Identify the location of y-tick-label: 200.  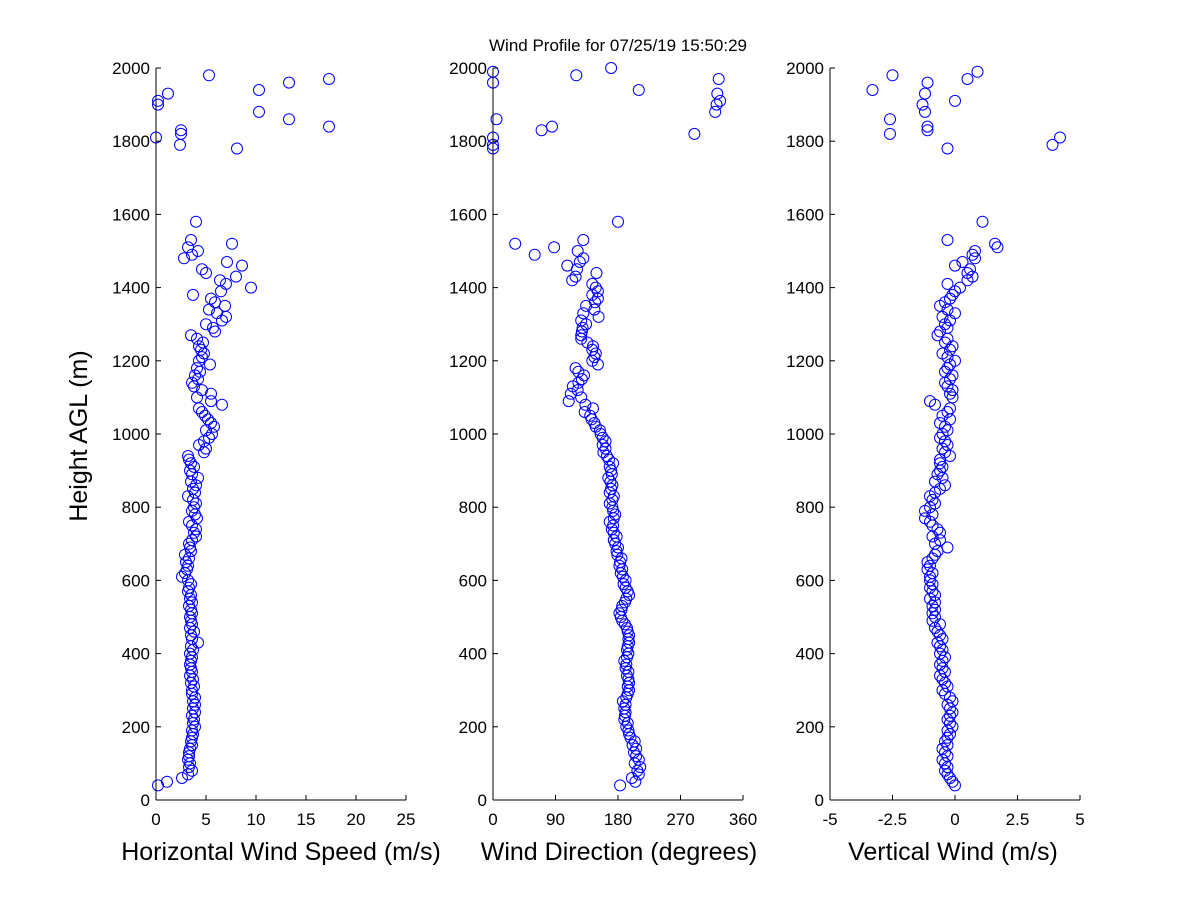
(136, 727).